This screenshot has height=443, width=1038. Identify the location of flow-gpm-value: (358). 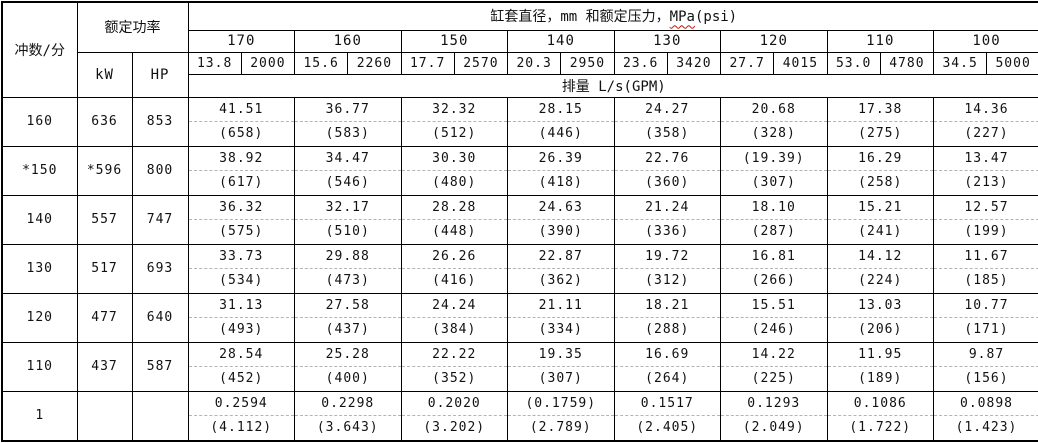
(668, 133).